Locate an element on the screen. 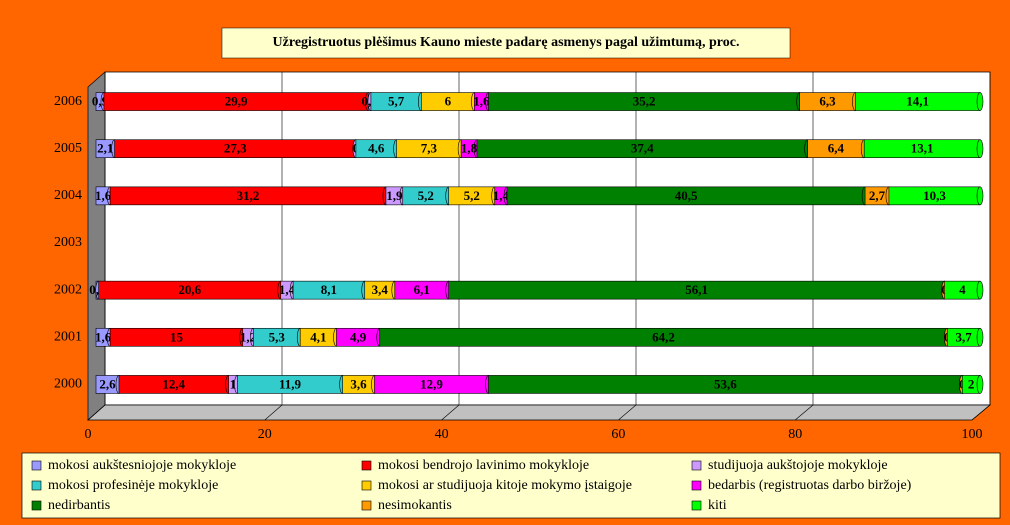  title-box is located at coordinates (506, 43).